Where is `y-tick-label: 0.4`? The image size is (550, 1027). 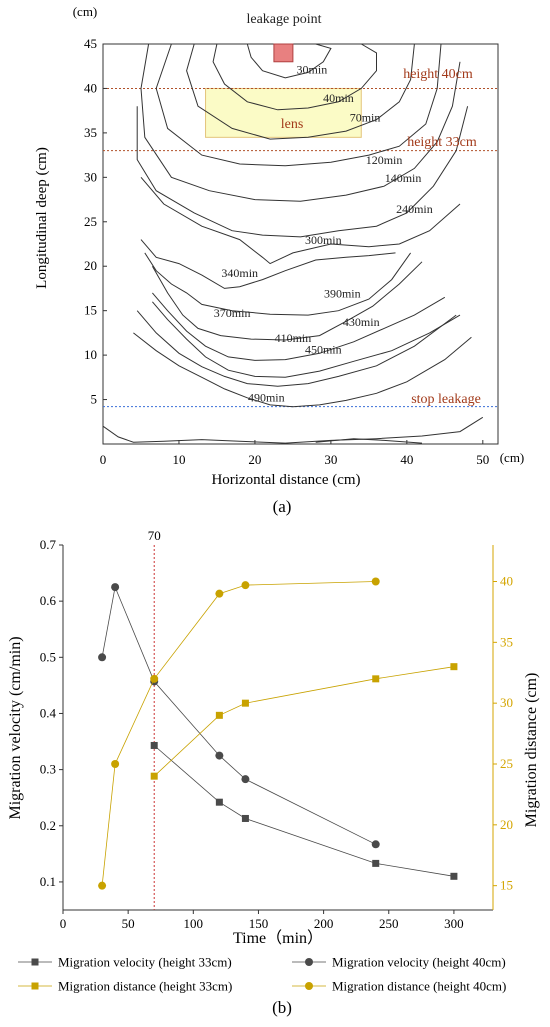 y-tick-label: 0.4 is located at coordinates (48, 712).